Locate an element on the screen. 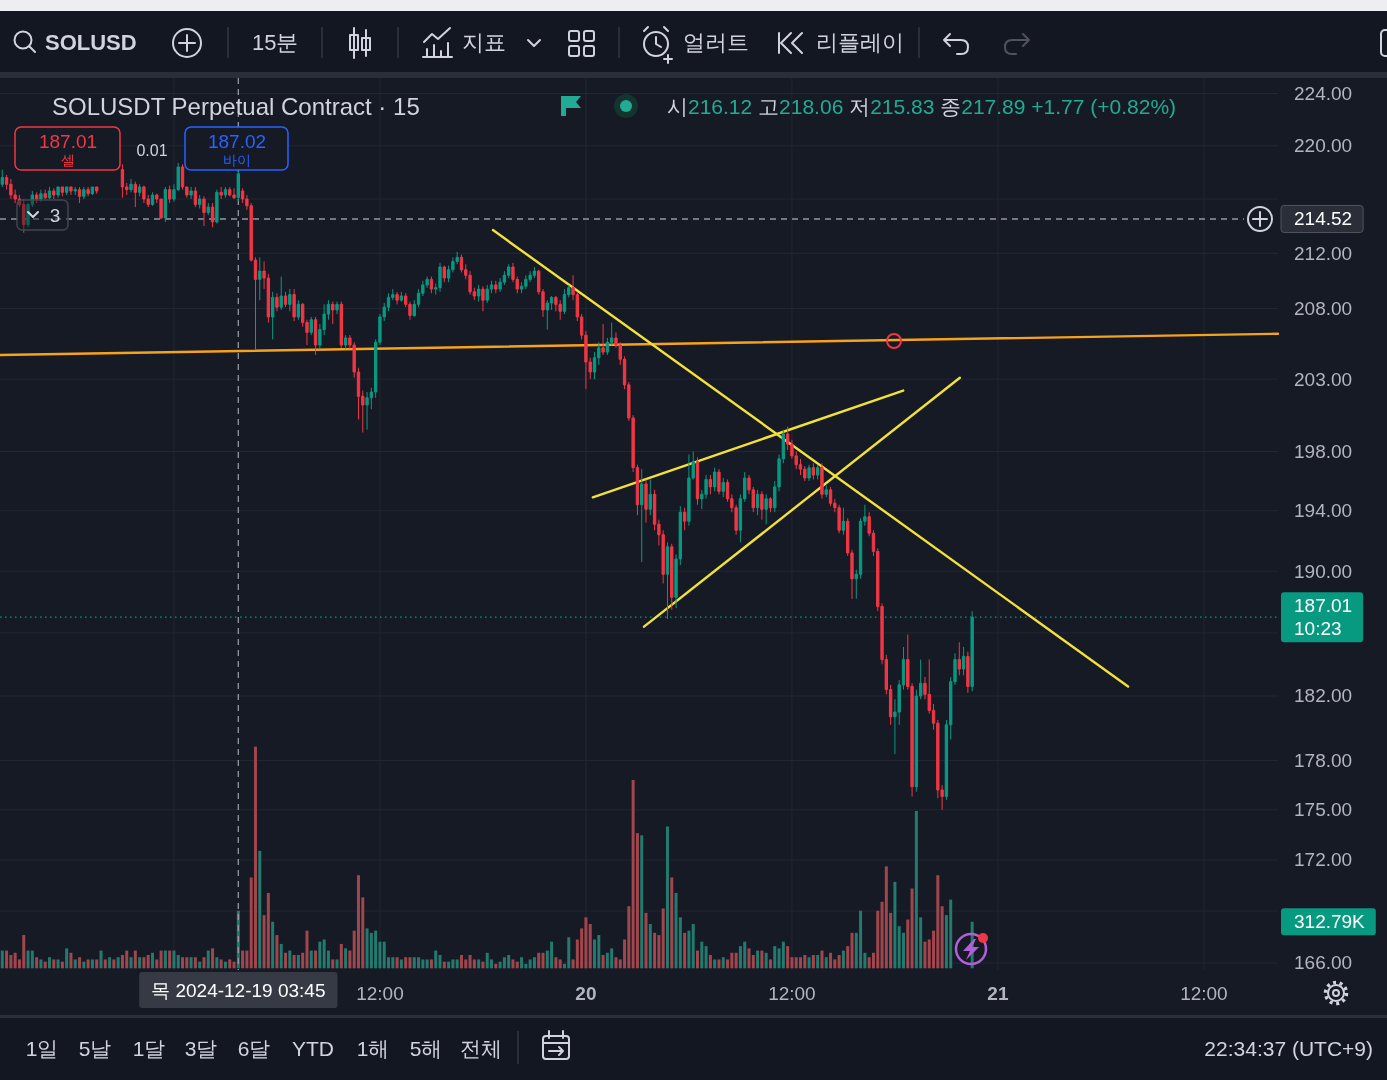 The width and height of the screenshot is (1387, 1080). text: SOLUSDT Perpetual Contract · 15 is located at coordinates (236, 106).